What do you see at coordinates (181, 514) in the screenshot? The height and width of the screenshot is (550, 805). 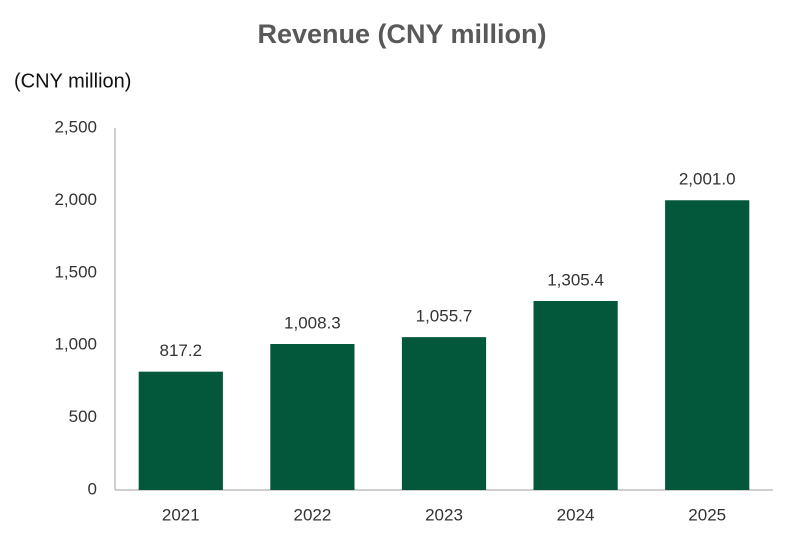 I see `x-tick-label: 2021` at bounding box center [181, 514].